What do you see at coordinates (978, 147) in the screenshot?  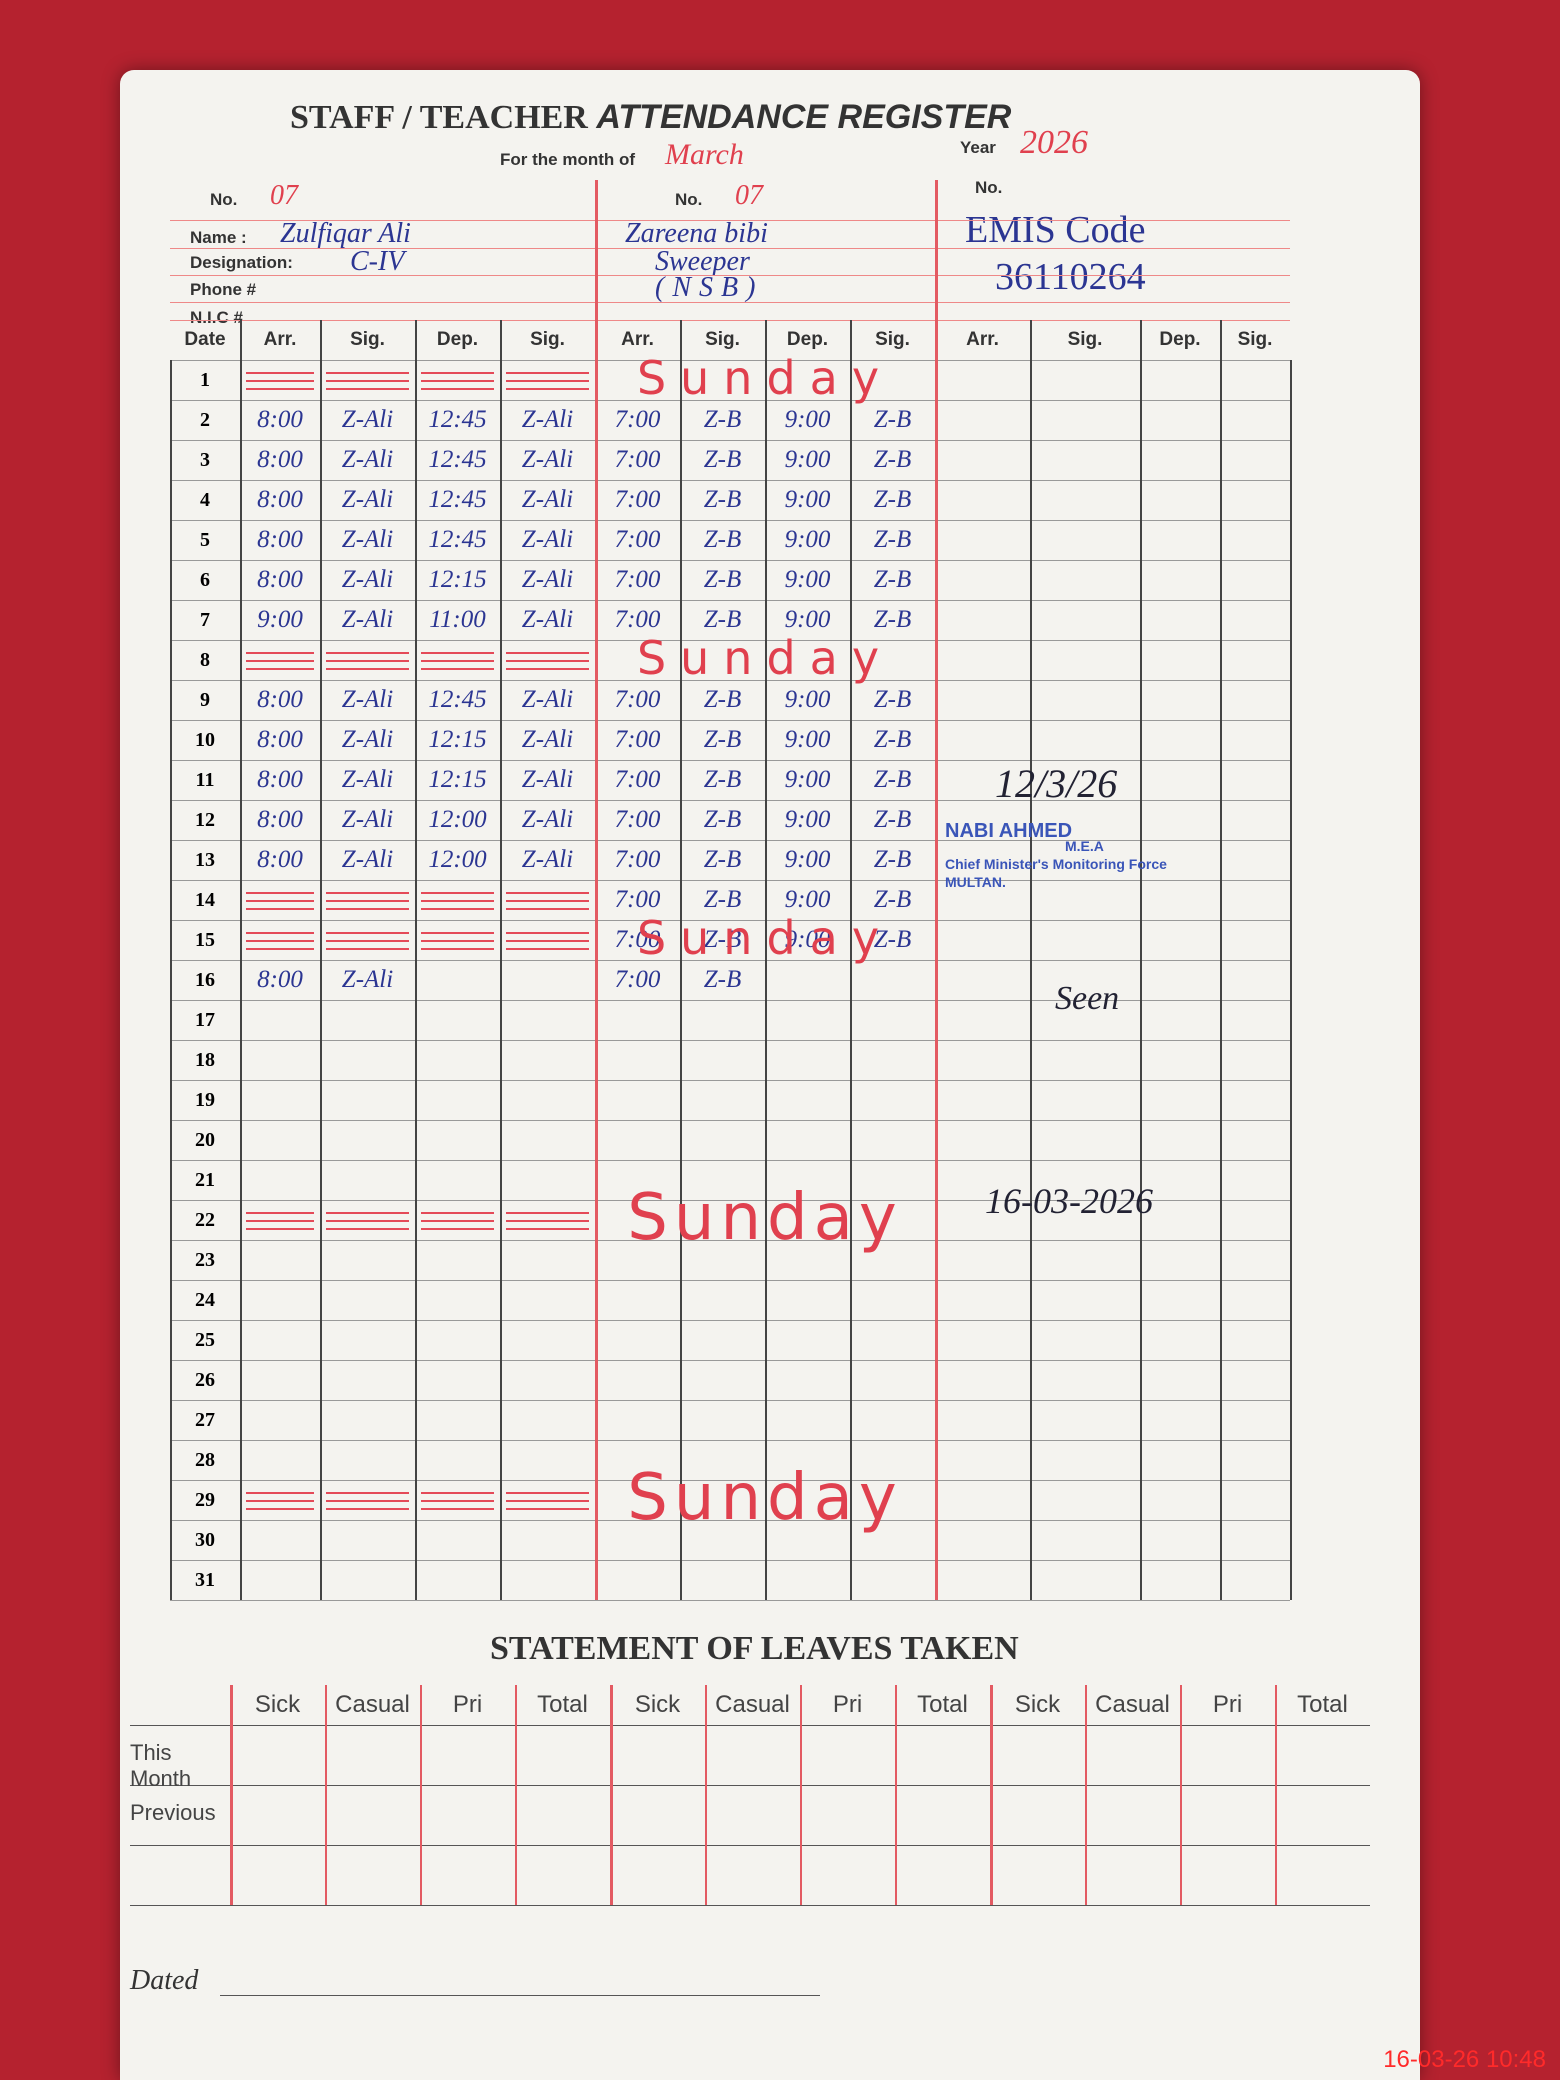 I see `year-label: Year` at bounding box center [978, 147].